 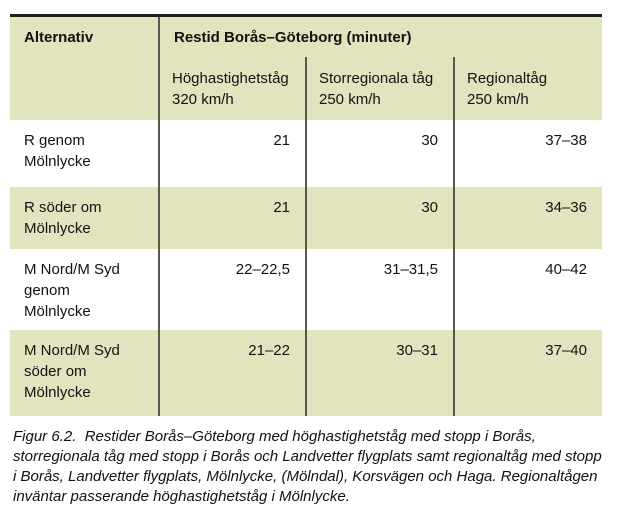 What do you see at coordinates (232, 373) in the screenshot?
I see `cell-value: 21–22` at bounding box center [232, 373].